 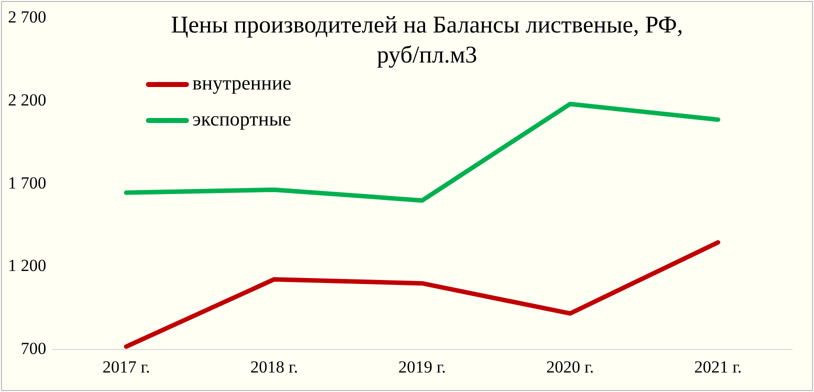 What do you see at coordinates (33, 348) in the screenshot?
I see `y-tick-label: 700` at bounding box center [33, 348].